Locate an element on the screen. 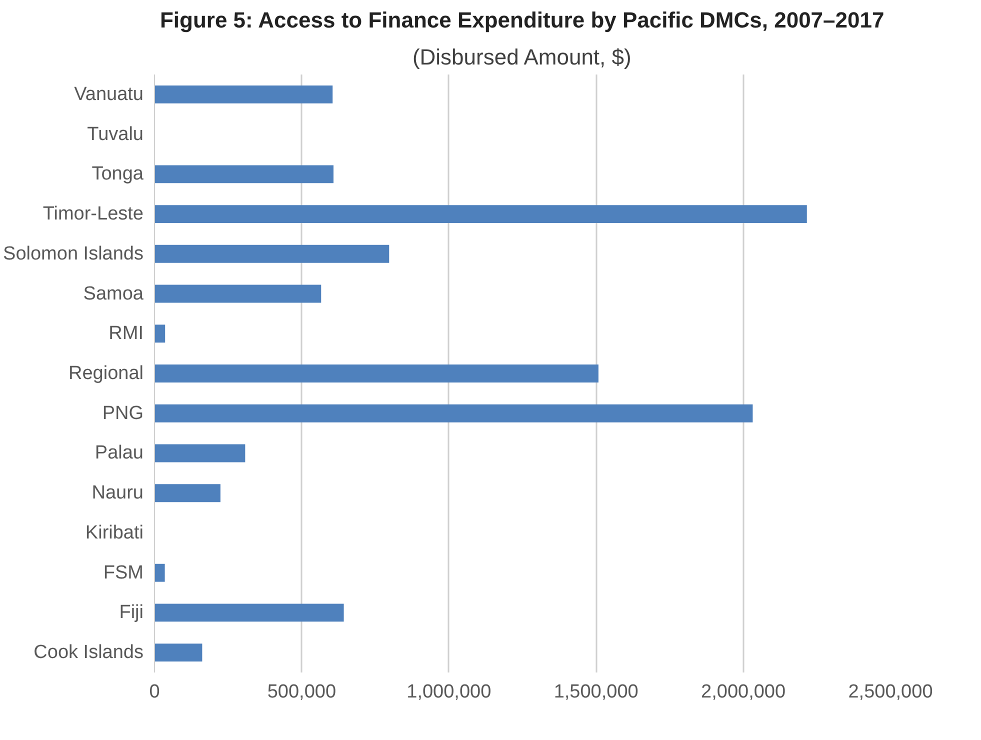 Image resolution: width=981 pixels, height=740 pixels. y-tick-label: PNG is located at coordinates (123, 413).